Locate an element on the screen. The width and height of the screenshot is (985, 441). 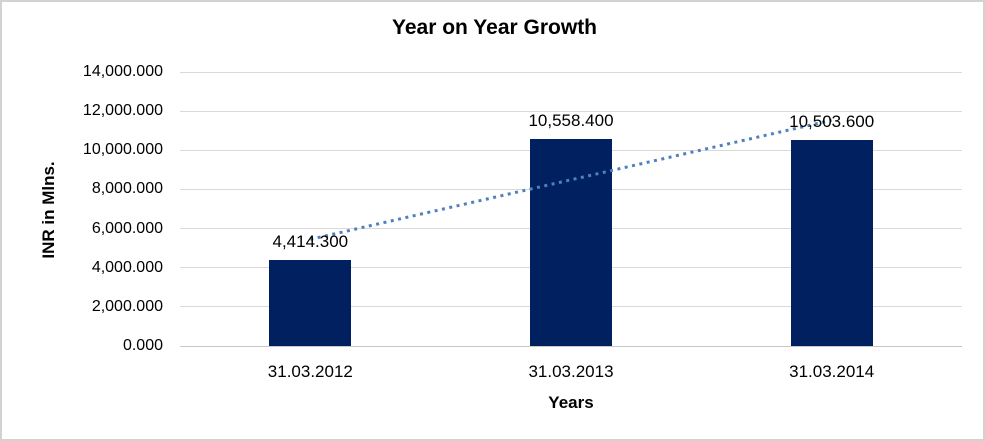
bar-data-label: 10,503.600 is located at coordinates (832, 122).